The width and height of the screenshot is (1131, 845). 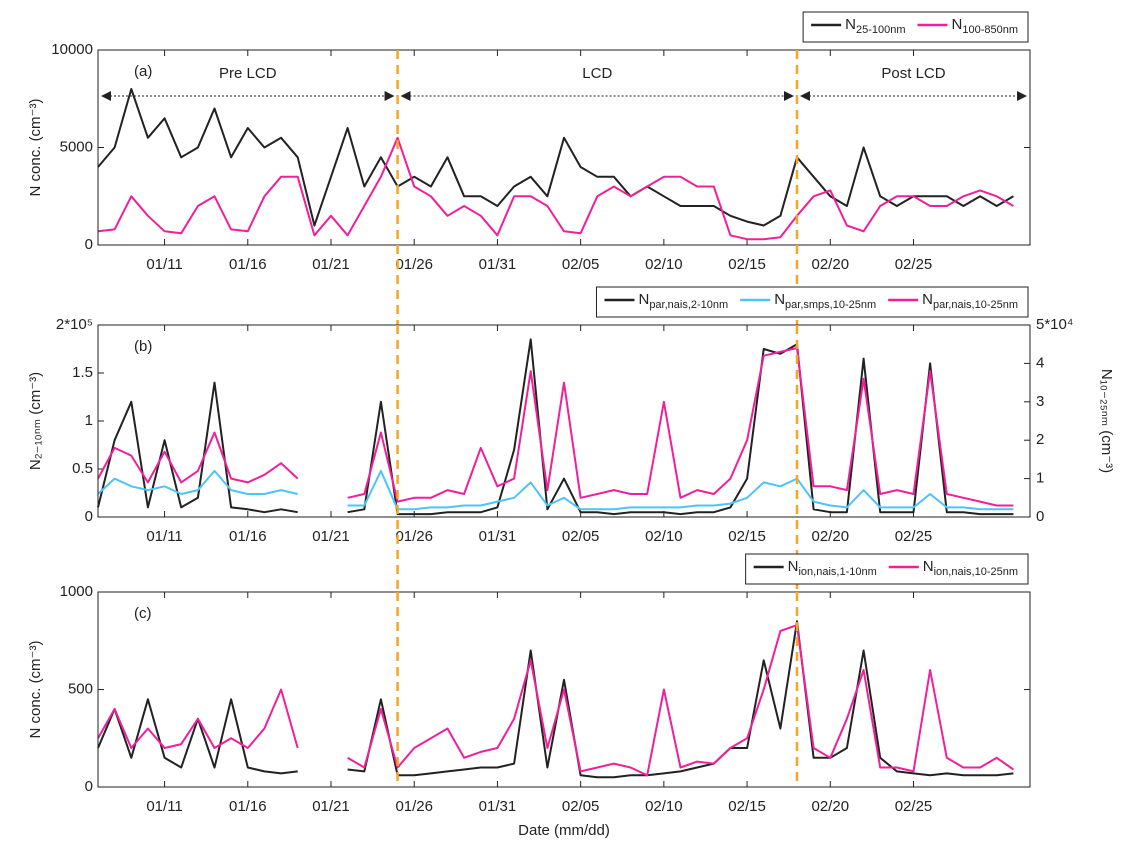 I want to click on legend: Nion,nais,1-10nm Nion,nais,10-25nm, so click(x=887, y=569).